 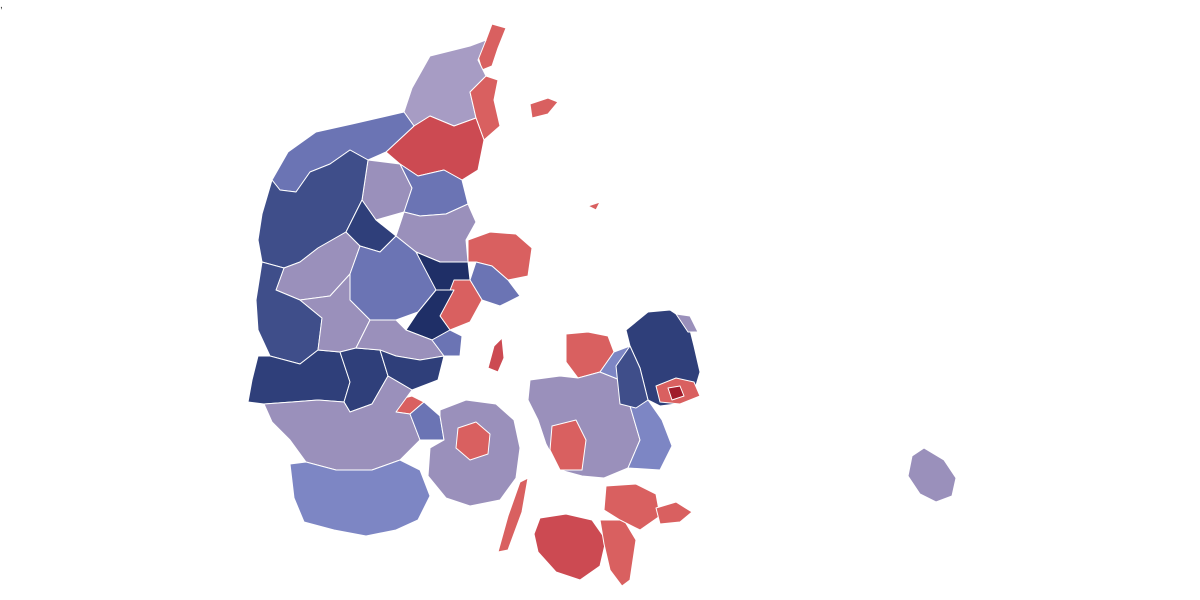 I want to click on region-east-blue2, so click(x=447, y=343).